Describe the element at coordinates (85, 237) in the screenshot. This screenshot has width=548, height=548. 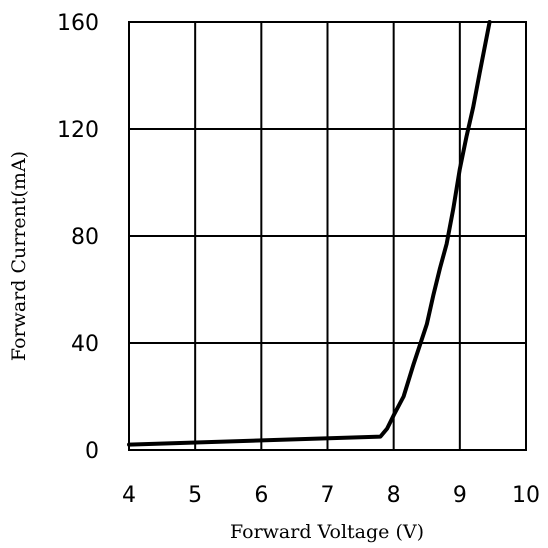
I see `y-tick-label: 80` at that location.